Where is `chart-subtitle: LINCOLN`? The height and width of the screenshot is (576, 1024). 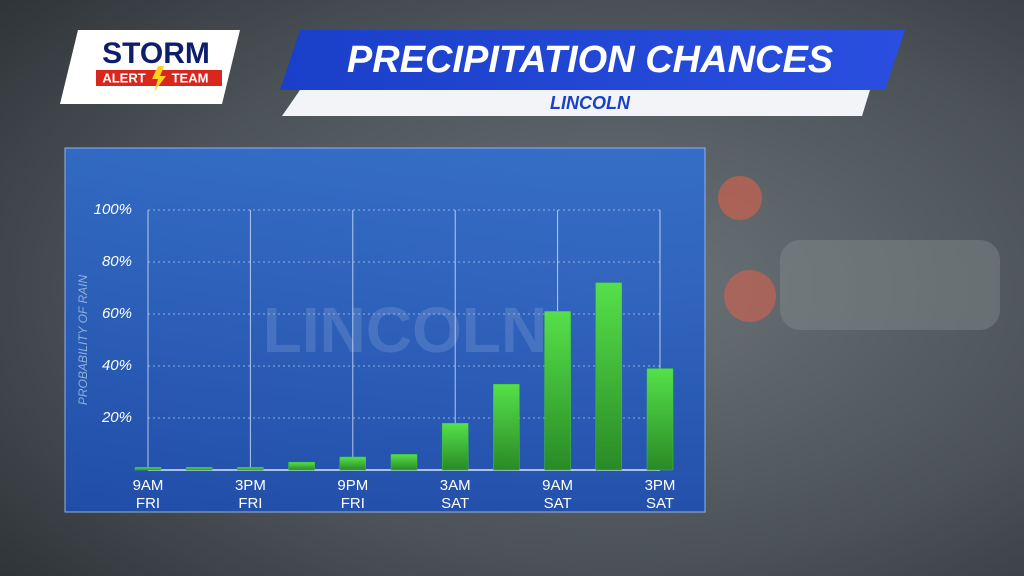
chart-subtitle: LINCOLN is located at coordinates (590, 103).